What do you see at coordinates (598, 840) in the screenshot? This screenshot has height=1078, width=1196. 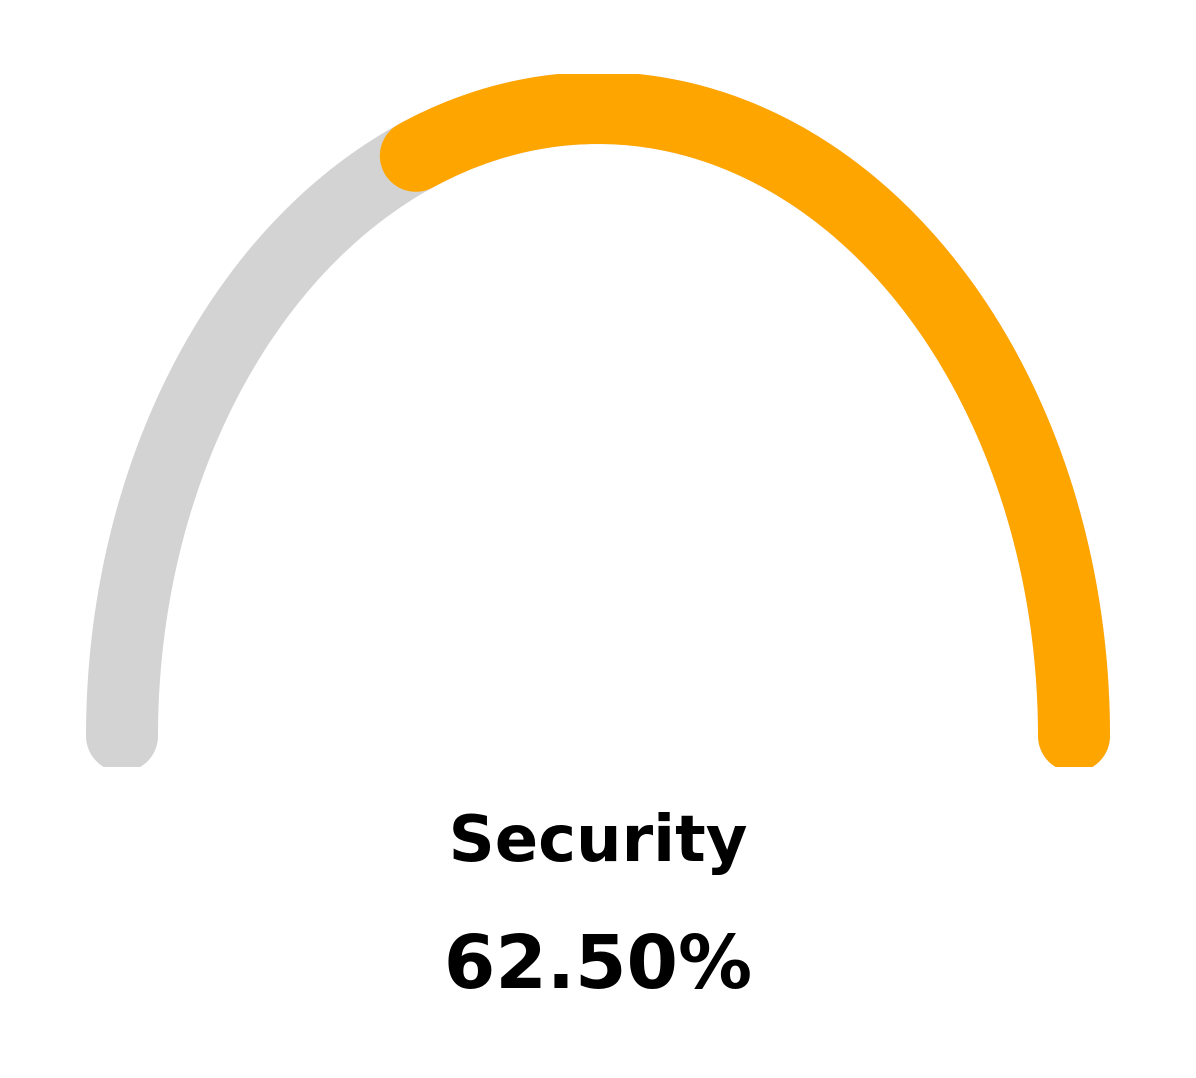 I see `gauge-title: Security` at bounding box center [598, 840].